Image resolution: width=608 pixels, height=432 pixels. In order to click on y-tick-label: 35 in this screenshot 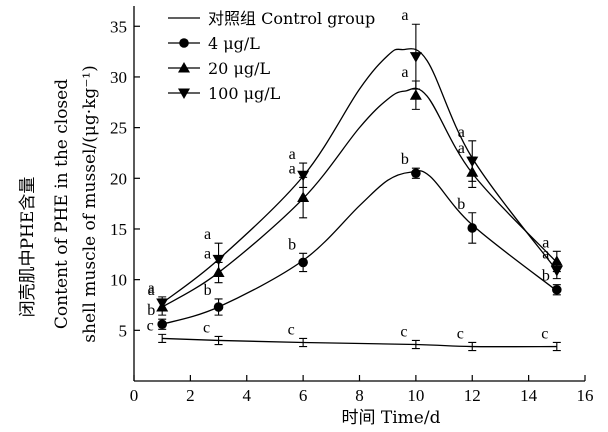, I will do `click(118, 26)`.